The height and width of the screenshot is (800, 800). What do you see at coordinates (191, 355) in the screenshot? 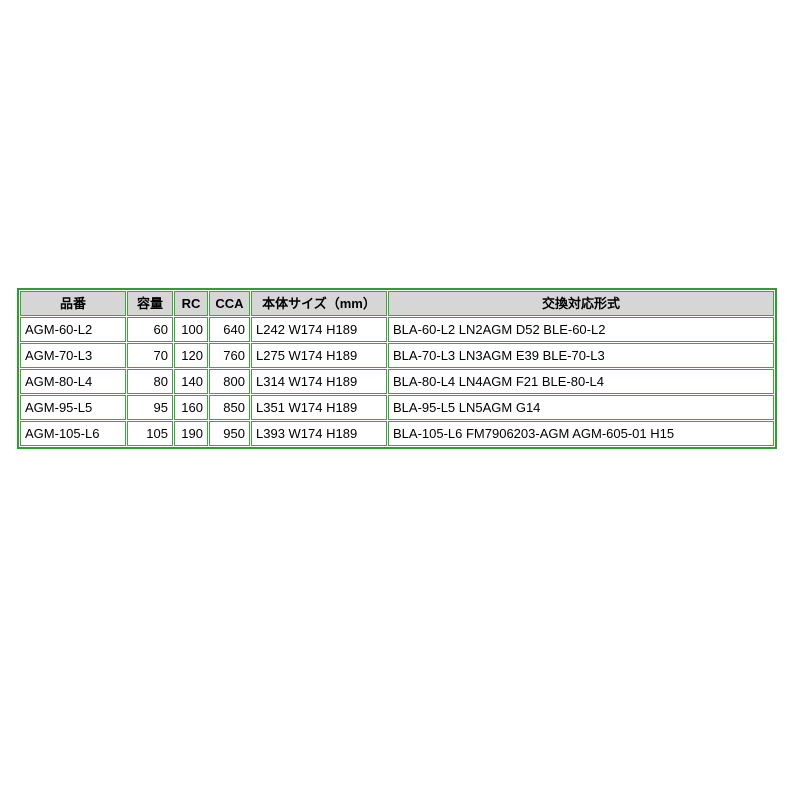
I see `cell-rc: 120` at bounding box center [191, 355].